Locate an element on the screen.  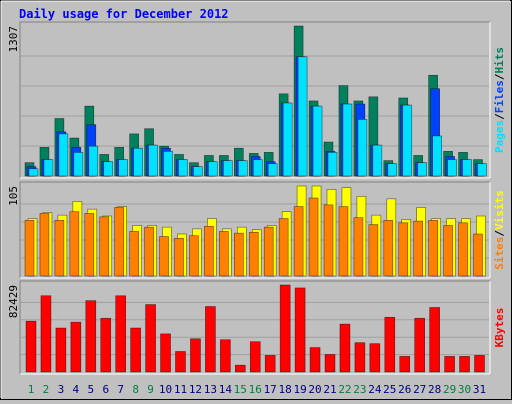
legend: Sites/Visits is located at coordinates (499, 230).